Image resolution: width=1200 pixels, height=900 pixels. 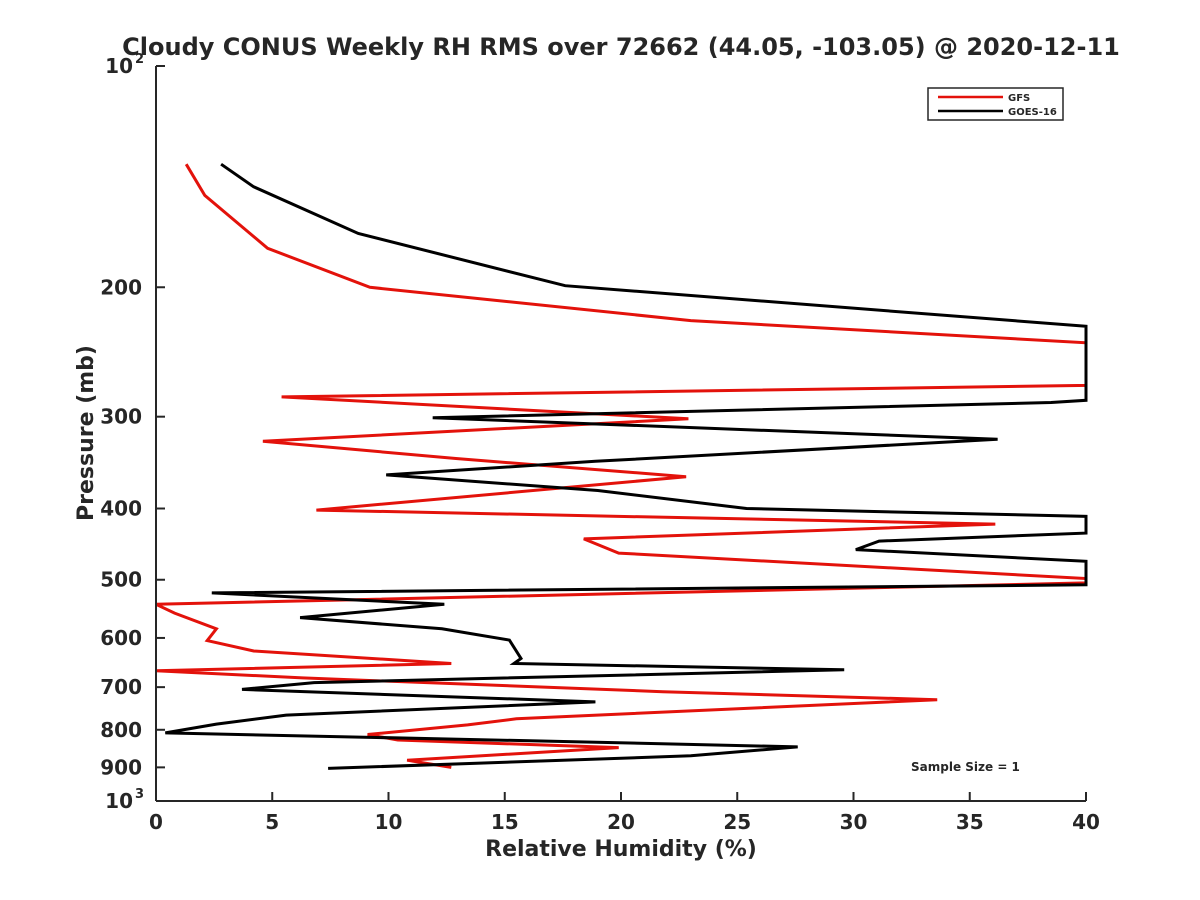 What do you see at coordinates (86, 433) in the screenshot?
I see `y-axis-label: Pressure (mb)` at bounding box center [86, 433].